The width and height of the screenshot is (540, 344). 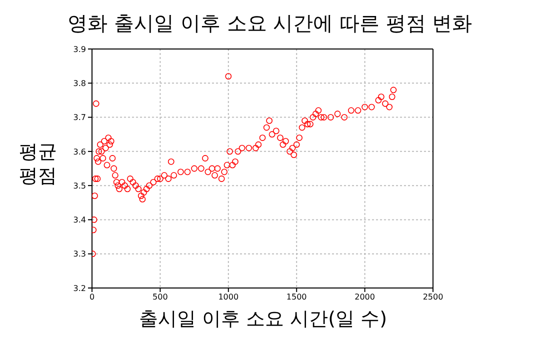 I want to click on y-axis-title: 평균 평점, so click(x=38, y=164).